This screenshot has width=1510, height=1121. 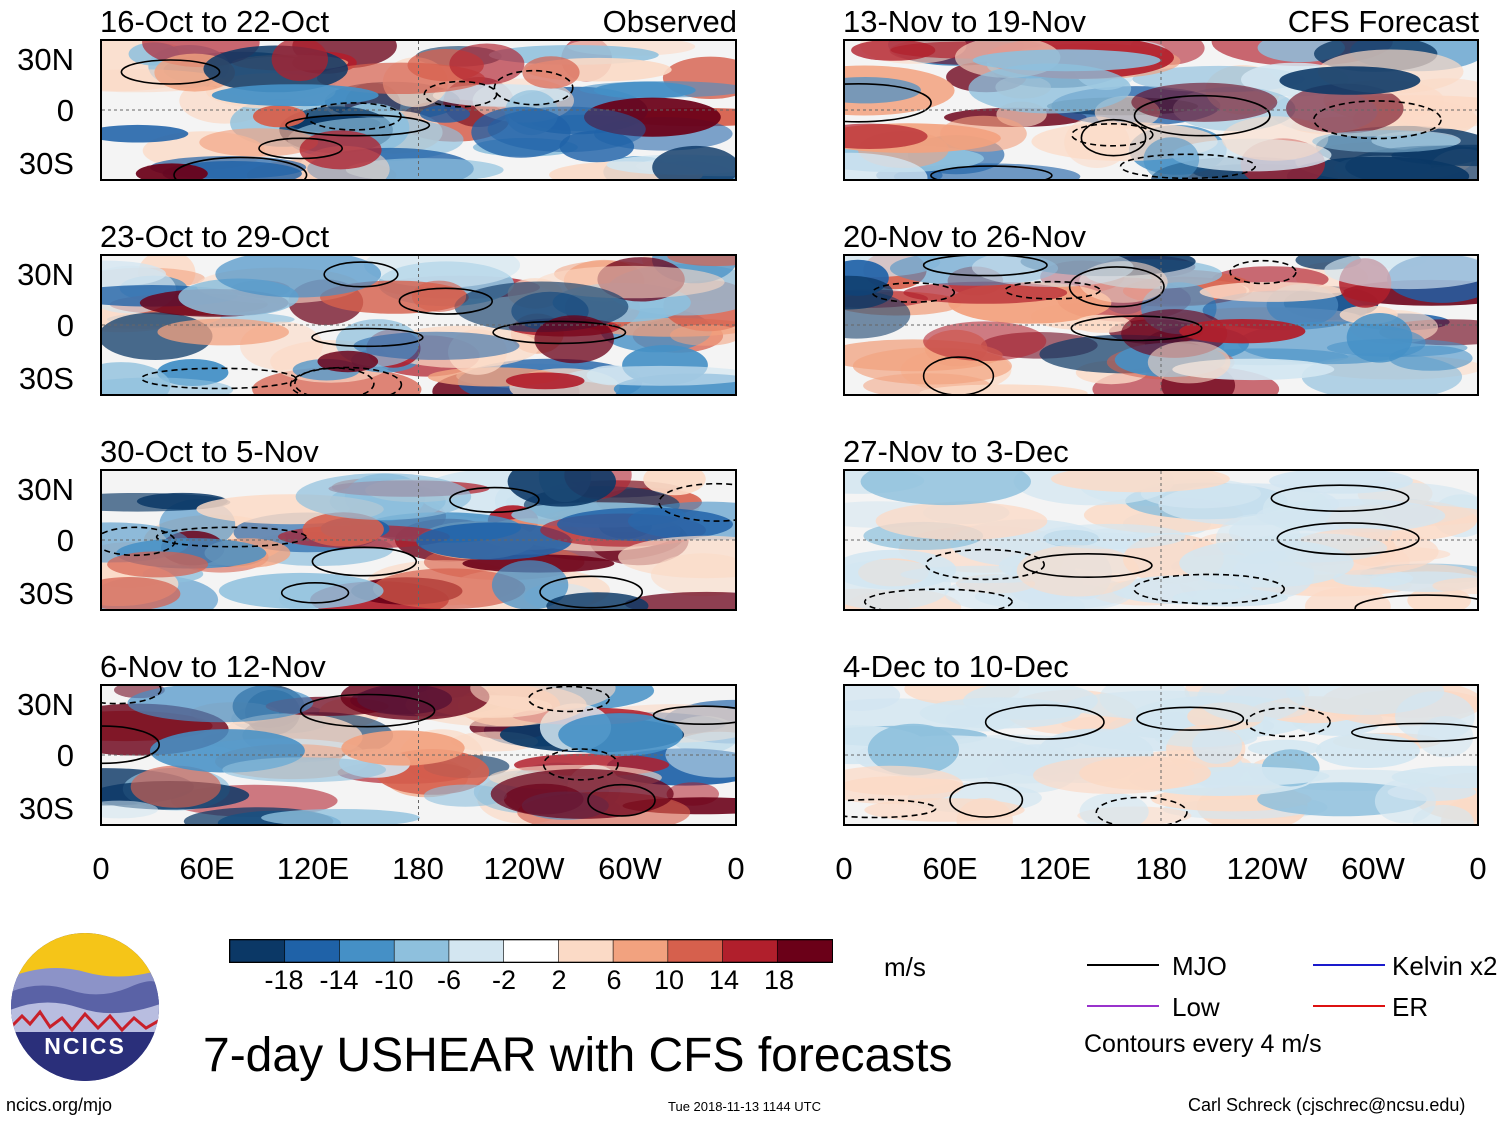 I want to click on lon-label: 60W, so click(x=630, y=868).